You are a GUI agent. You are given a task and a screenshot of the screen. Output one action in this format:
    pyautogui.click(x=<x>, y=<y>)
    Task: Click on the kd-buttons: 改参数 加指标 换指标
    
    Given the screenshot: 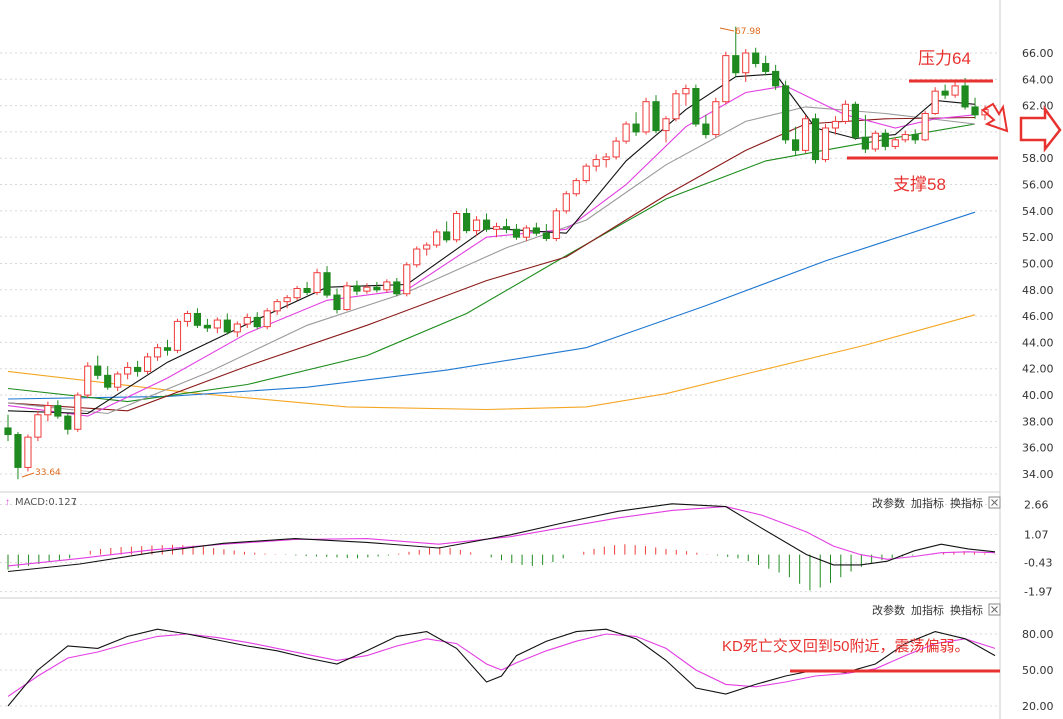 What is the action you would take?
    pyautogui.click(x=936, y=610)
    